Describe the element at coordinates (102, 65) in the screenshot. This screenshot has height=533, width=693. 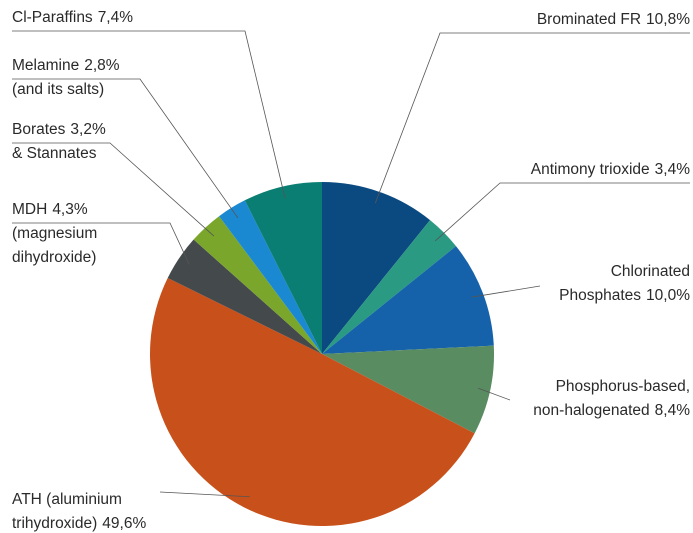
I see `value-label: 2,8%` at that location.